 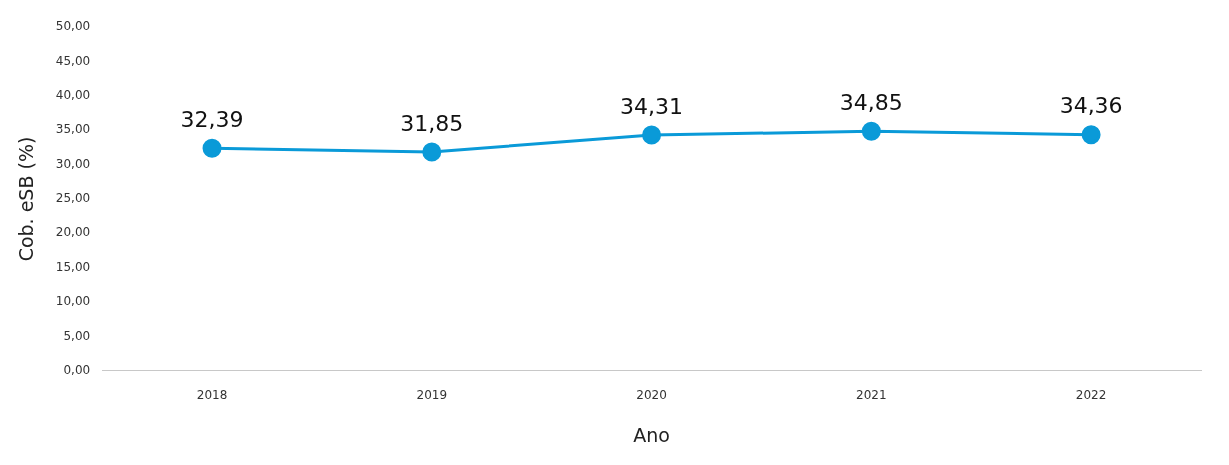 What do you see at coordinates (432, 123) in the screenshot?
I see `data-label: 31,85` at bounding box center [432, 123].